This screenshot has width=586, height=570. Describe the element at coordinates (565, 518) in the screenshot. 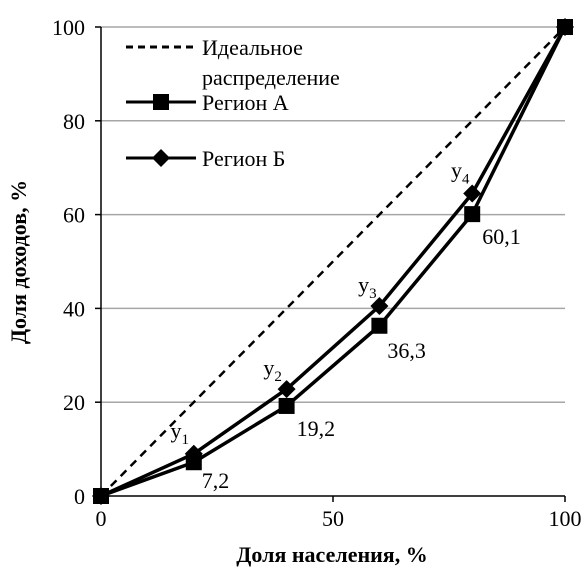

I see `x-tick-label-100: 100` at that location.